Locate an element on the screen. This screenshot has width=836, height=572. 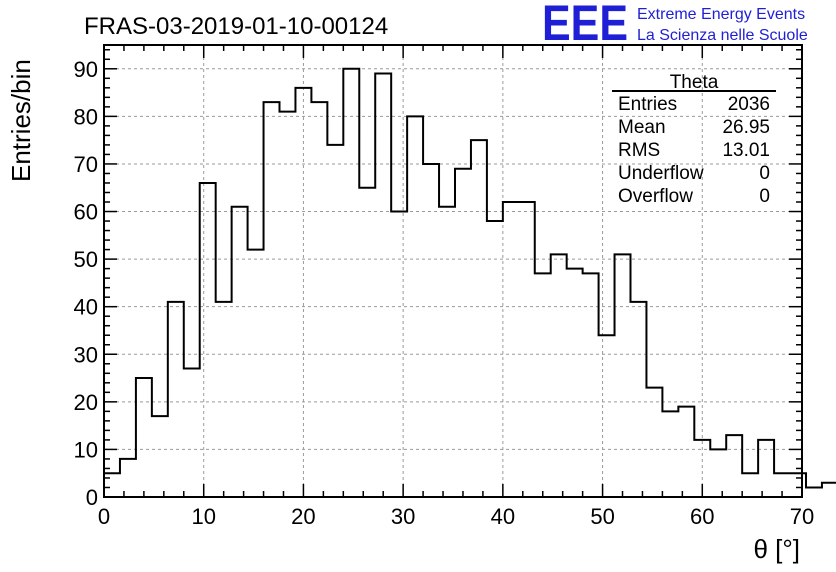
x-tick-label: 50 is located at coordinates (602, 516).